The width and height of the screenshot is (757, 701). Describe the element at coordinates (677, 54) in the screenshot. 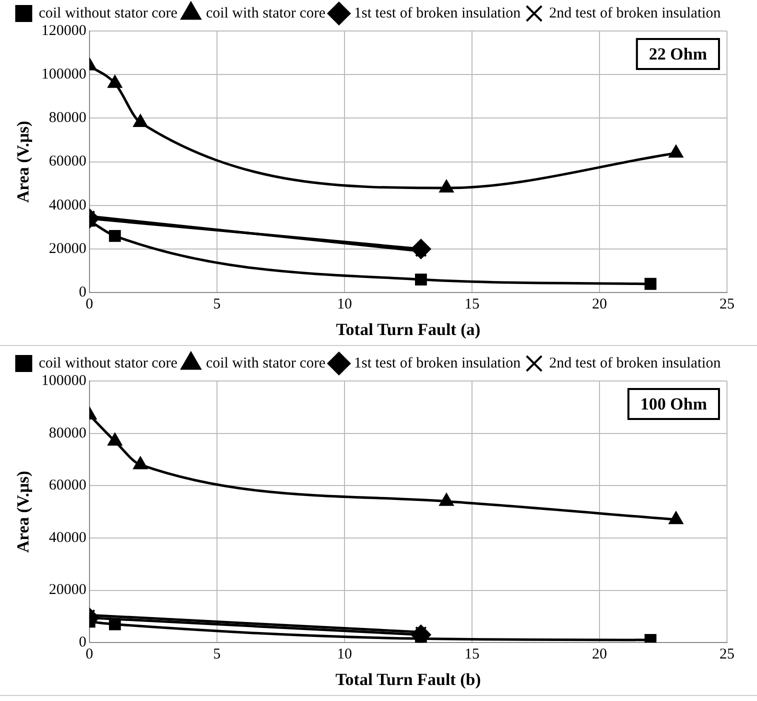

I see `annotation: 22 Ohm` at that location.